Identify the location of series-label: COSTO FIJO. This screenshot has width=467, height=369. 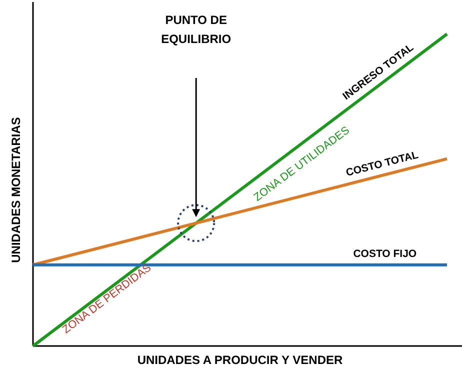
(385, 254).